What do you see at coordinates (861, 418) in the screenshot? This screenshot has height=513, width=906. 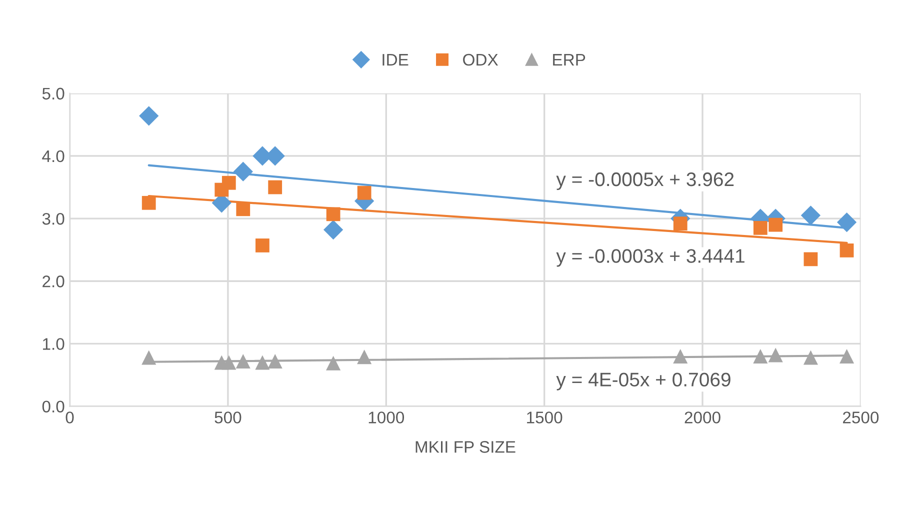 I see `x-tick-label: 2500` at bounding box center [861, 418].